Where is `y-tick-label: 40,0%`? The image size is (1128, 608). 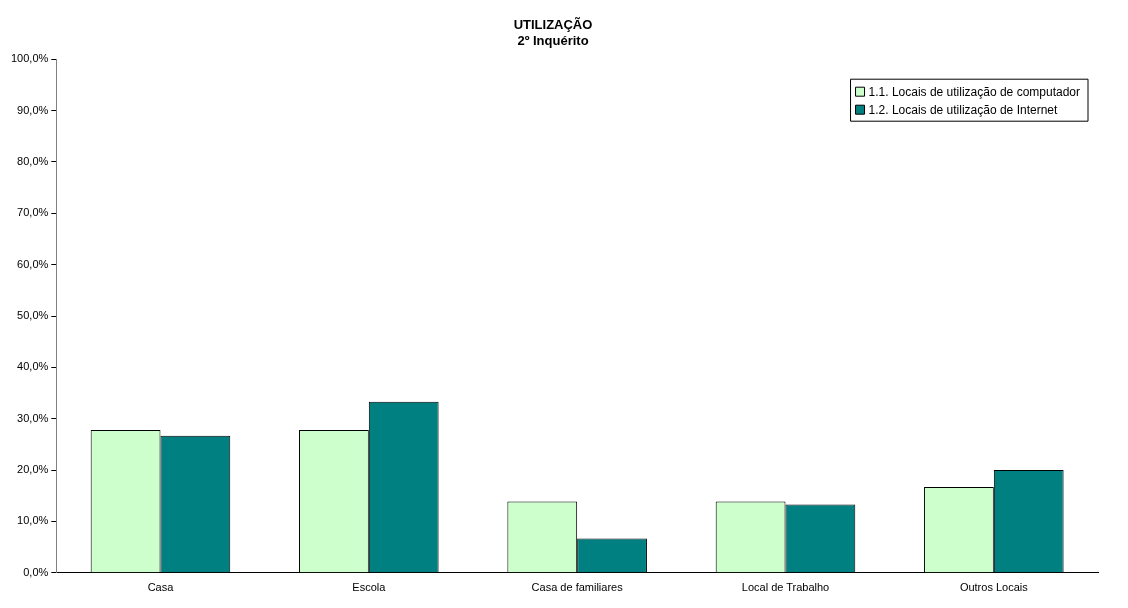
y-tick-label: 40,0% is located at coordinates (33, 366).